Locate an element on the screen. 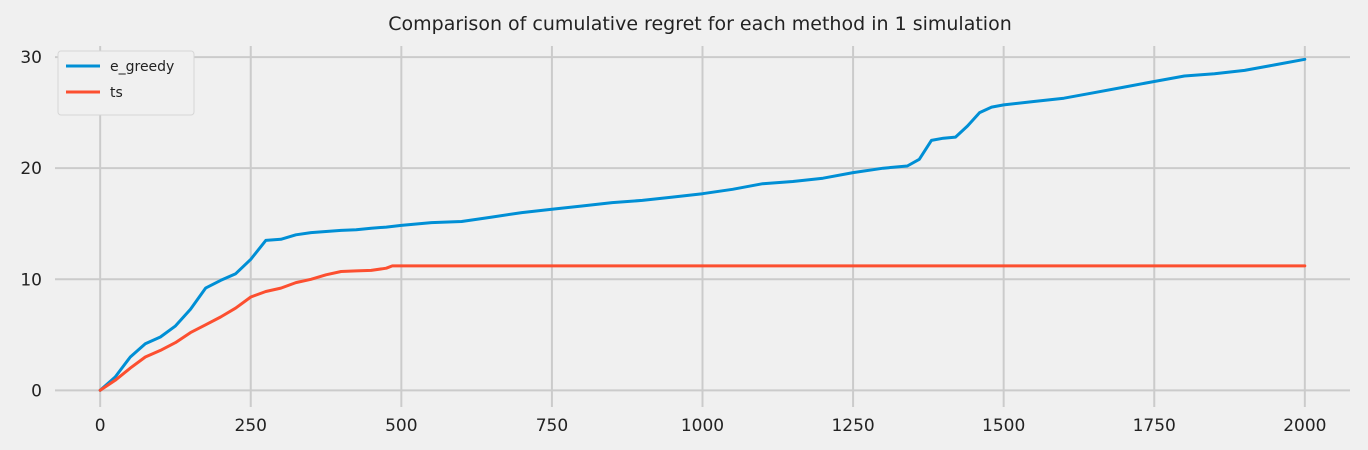 Image resolution: width=1368 pixels, height=450 pixels. x-tick-label: 1000 is located at coordinates (702, 426).